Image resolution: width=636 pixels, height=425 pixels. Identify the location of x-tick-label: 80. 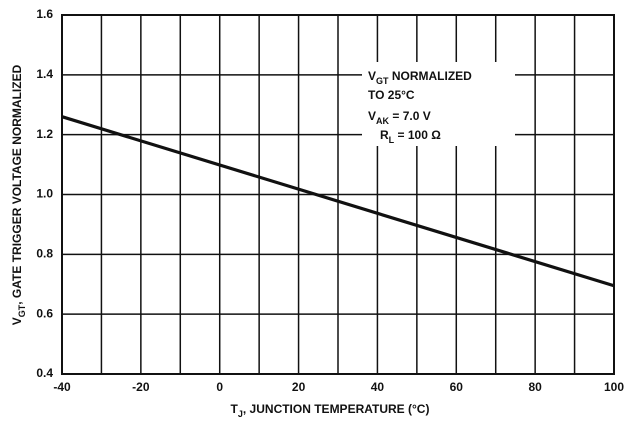
(535, 387).